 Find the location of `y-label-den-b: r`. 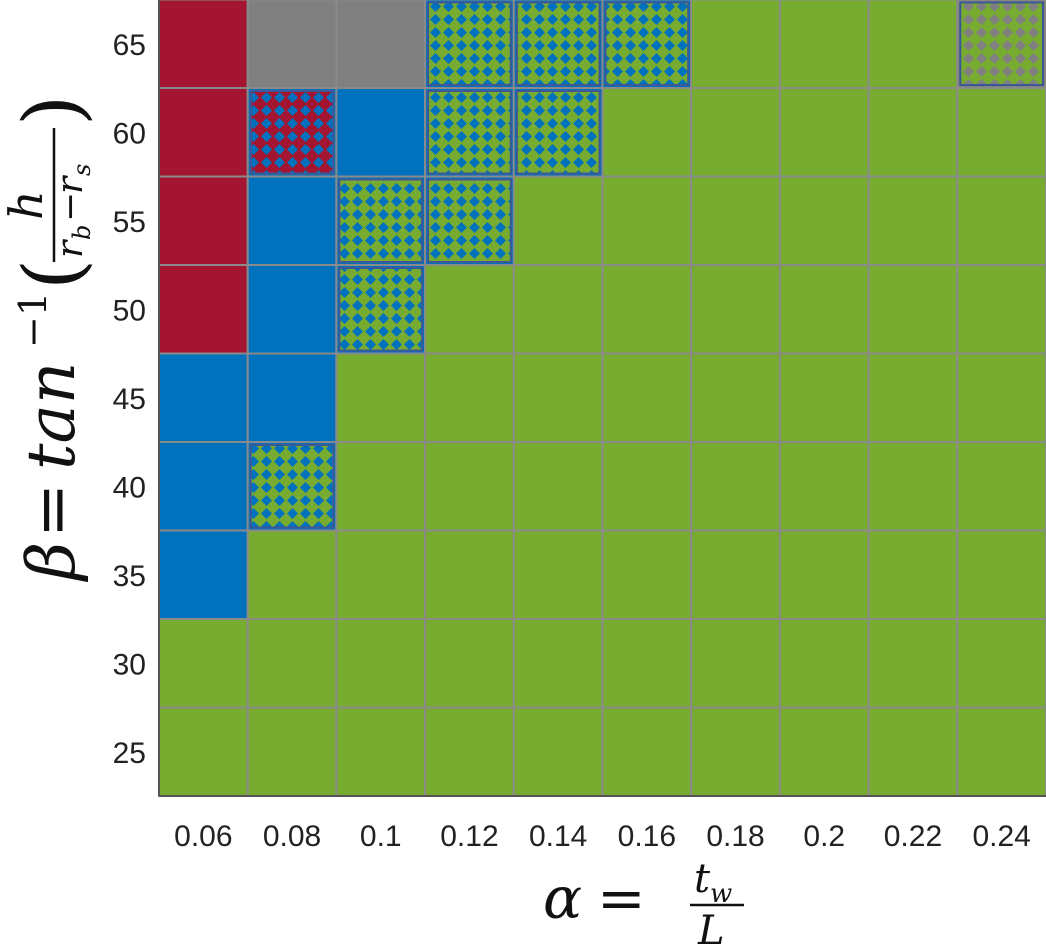

y-label-den-b: r is located at coordinates (70, 184).